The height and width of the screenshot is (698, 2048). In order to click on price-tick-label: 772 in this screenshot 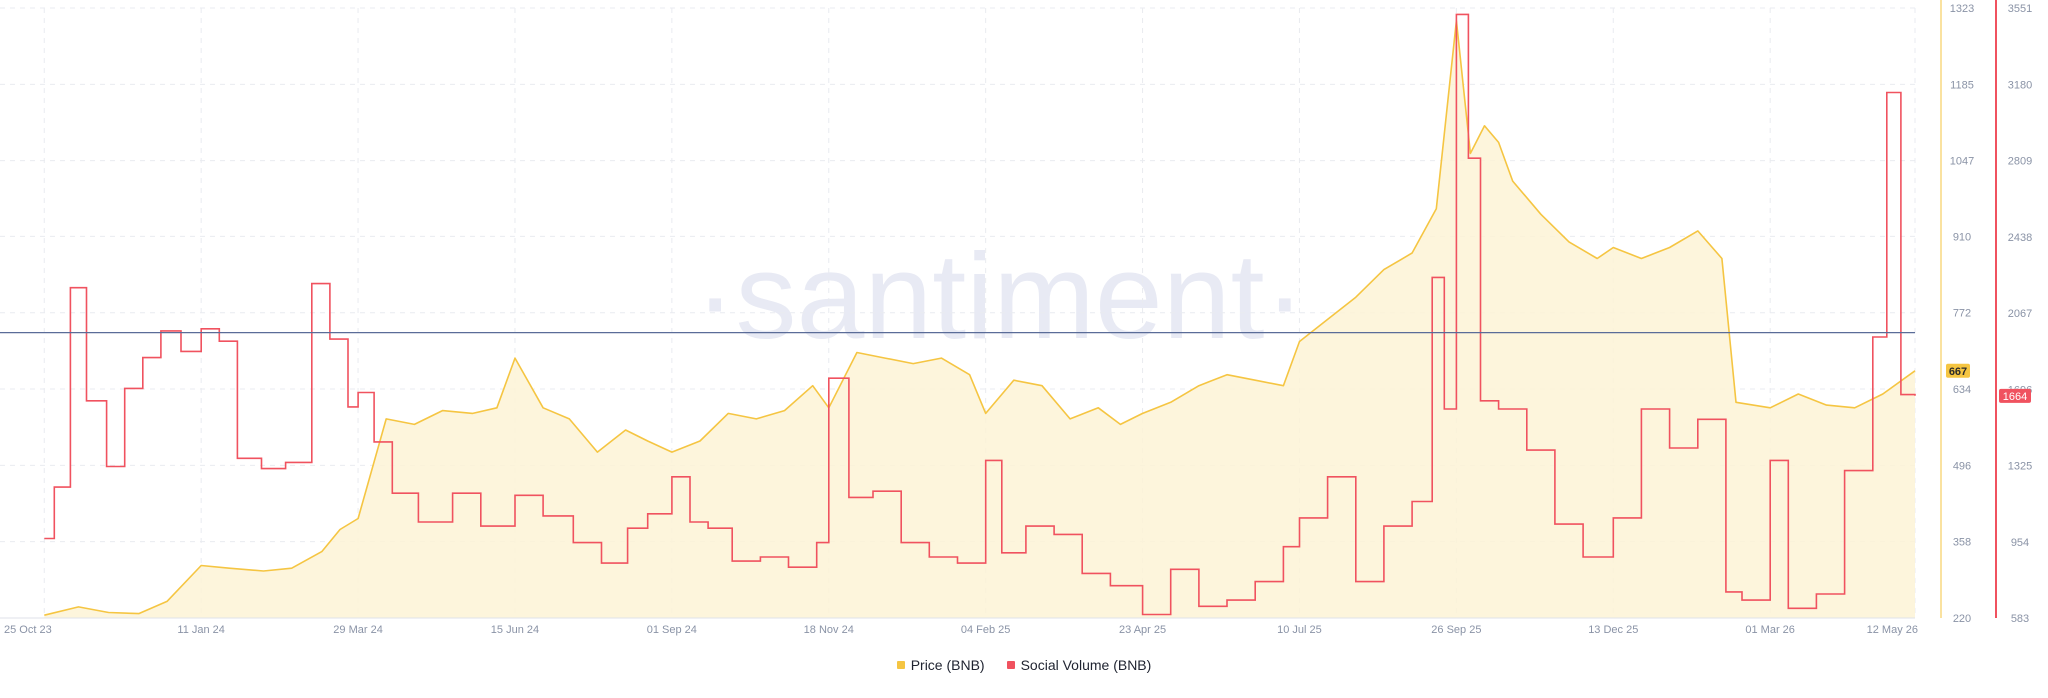, I will do `click(1962, 314)`.